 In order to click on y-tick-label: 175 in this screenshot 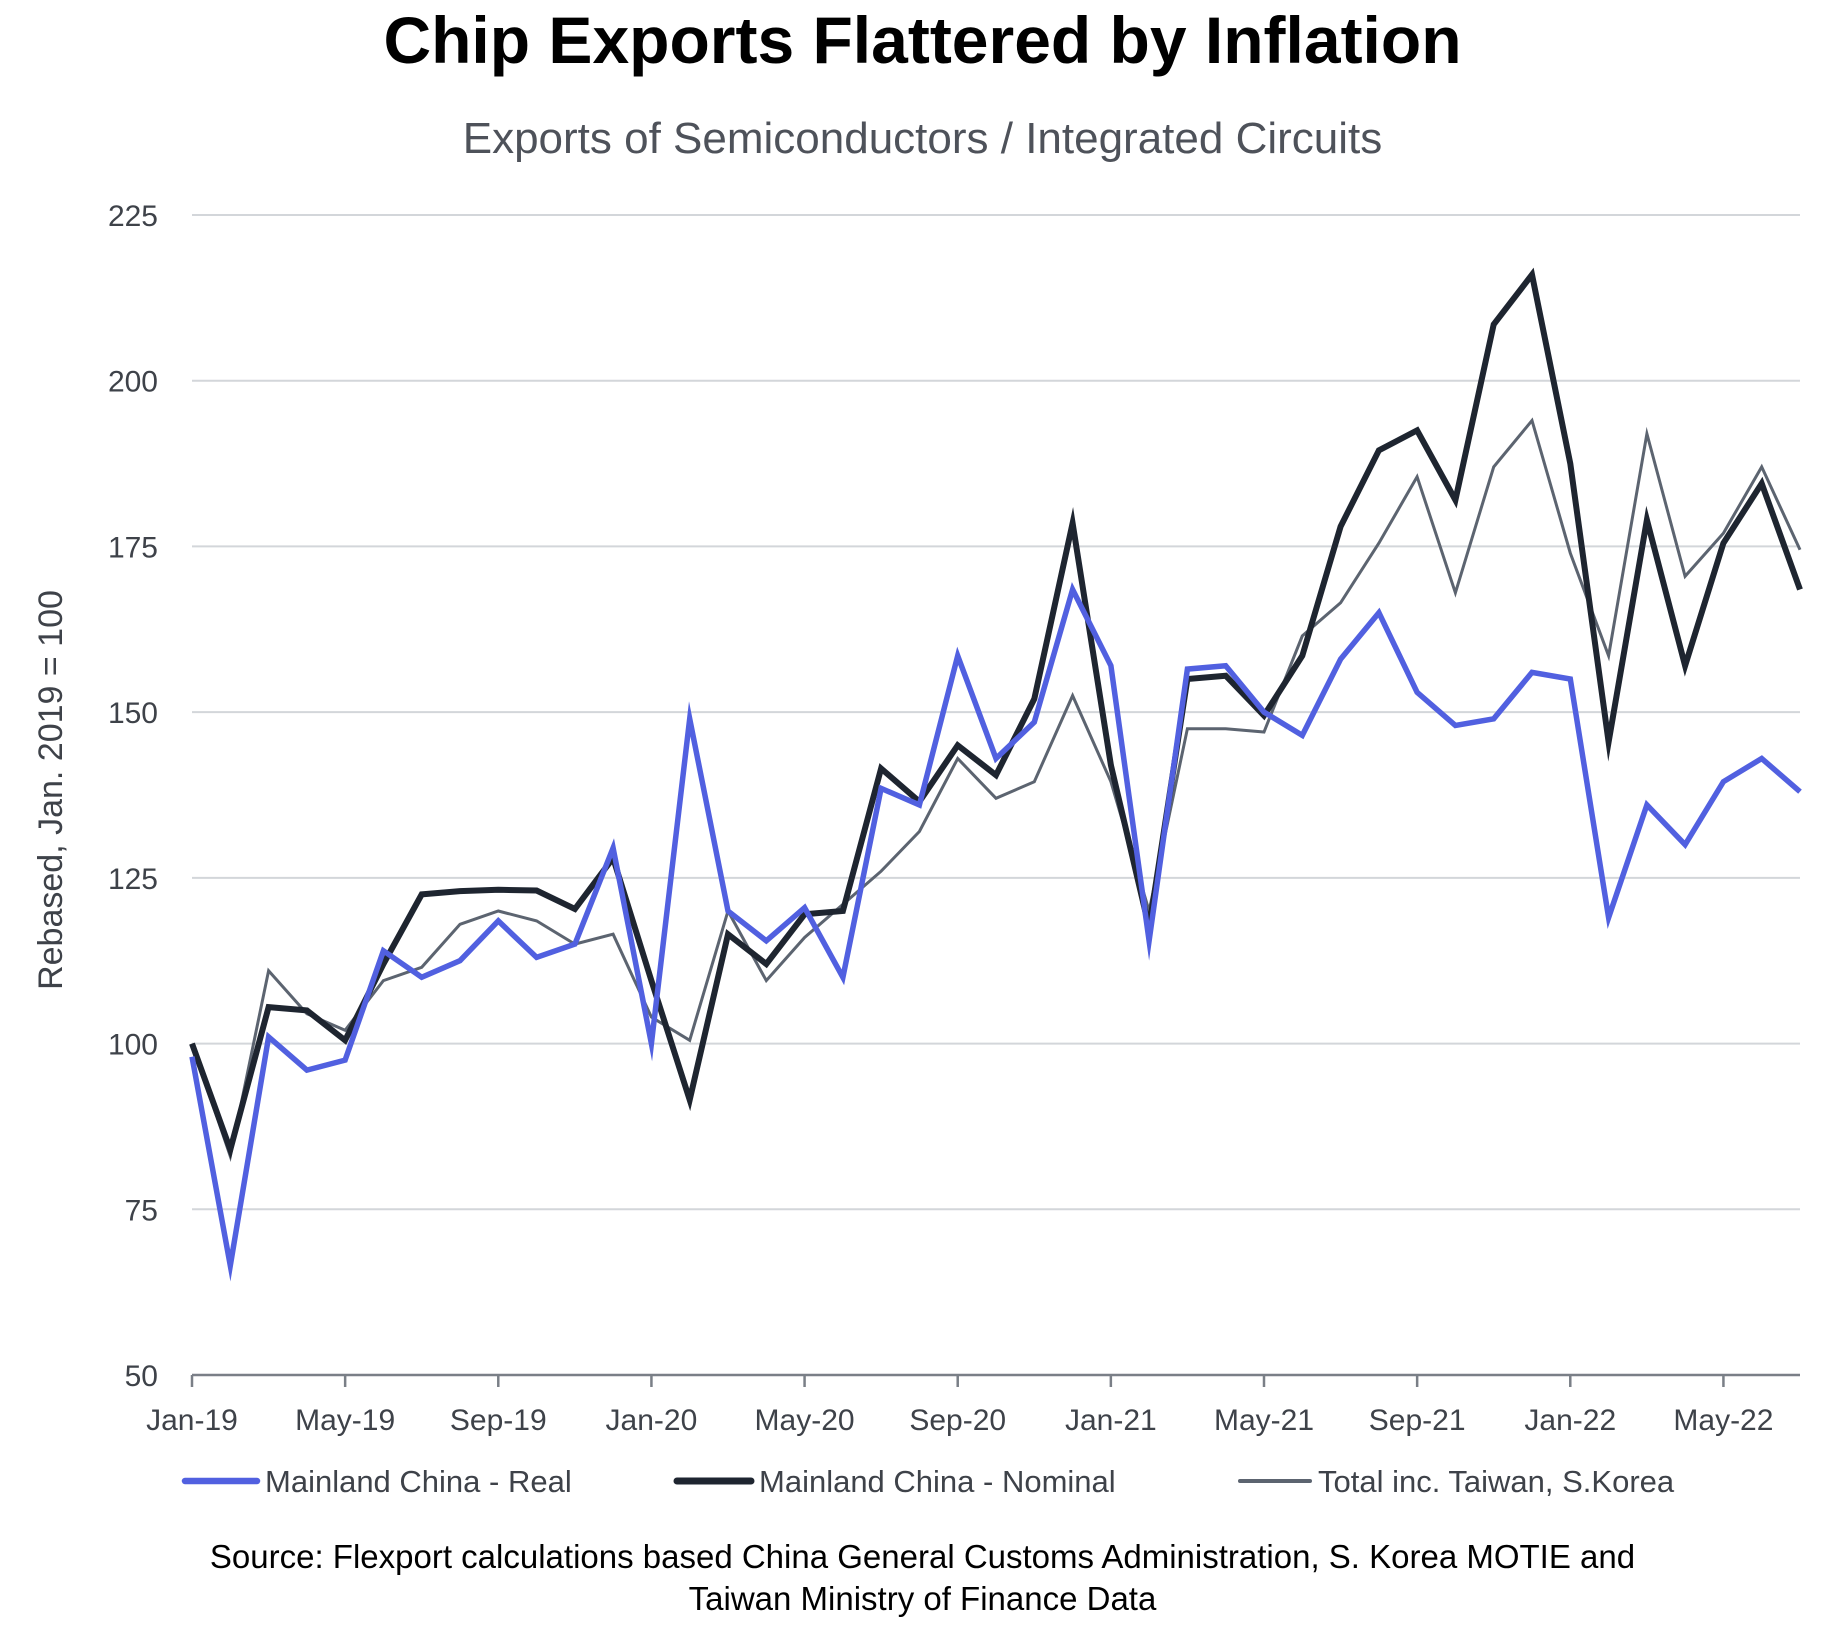, I will do `click(133, 547)`.